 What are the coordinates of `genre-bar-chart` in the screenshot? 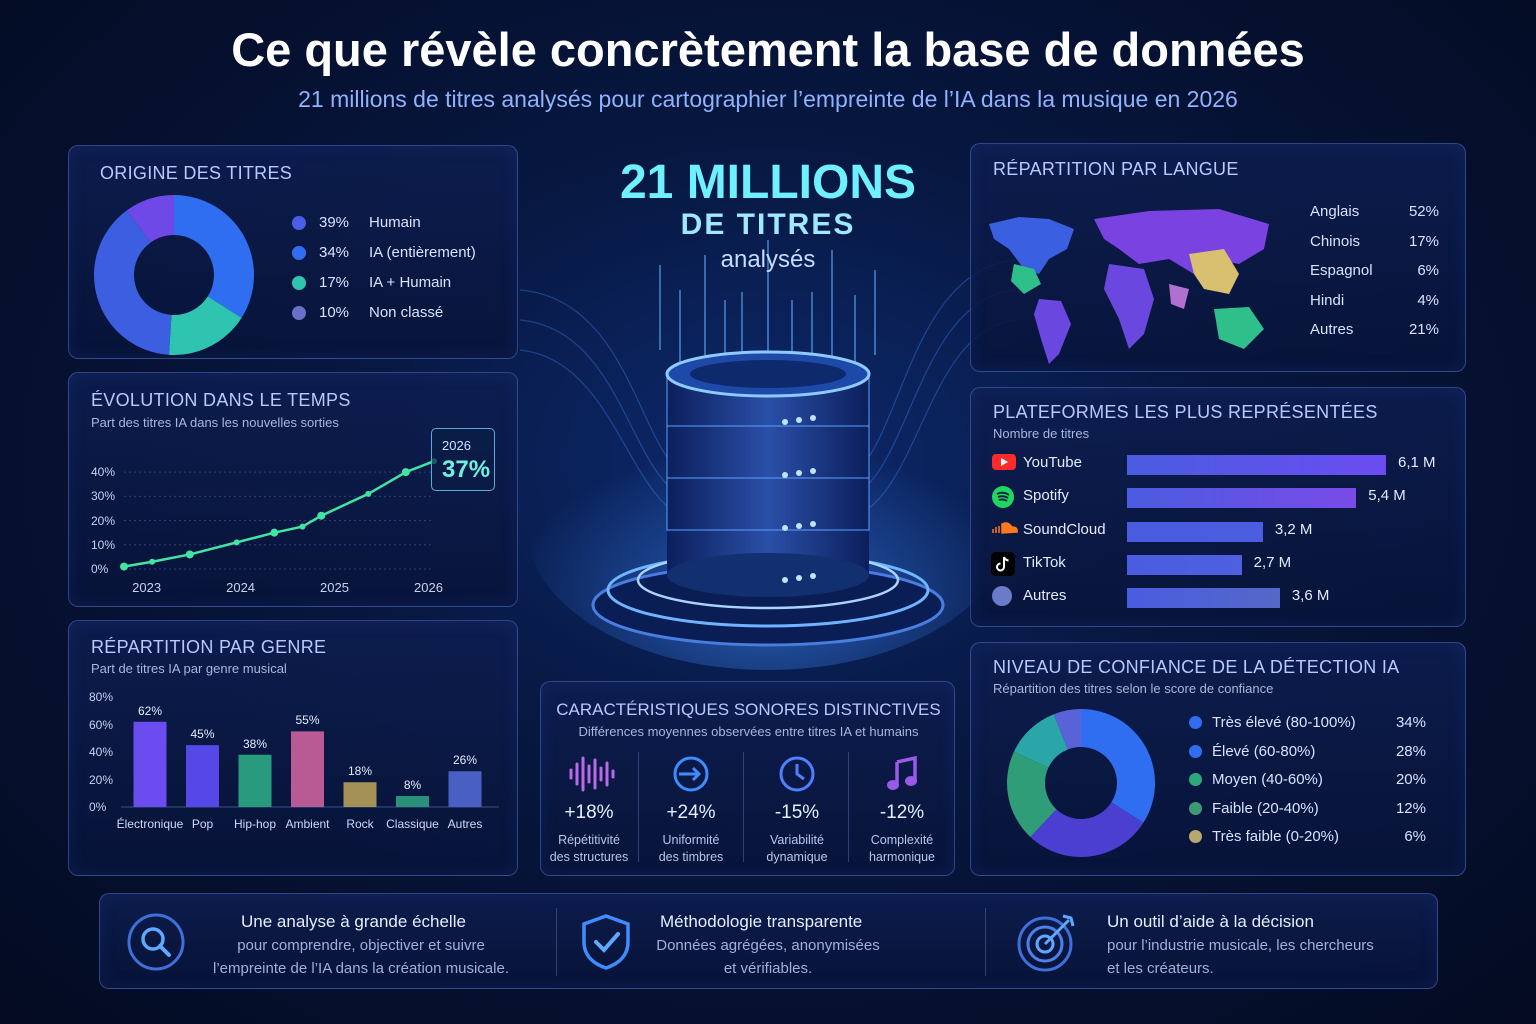 It's located at (310, 764).